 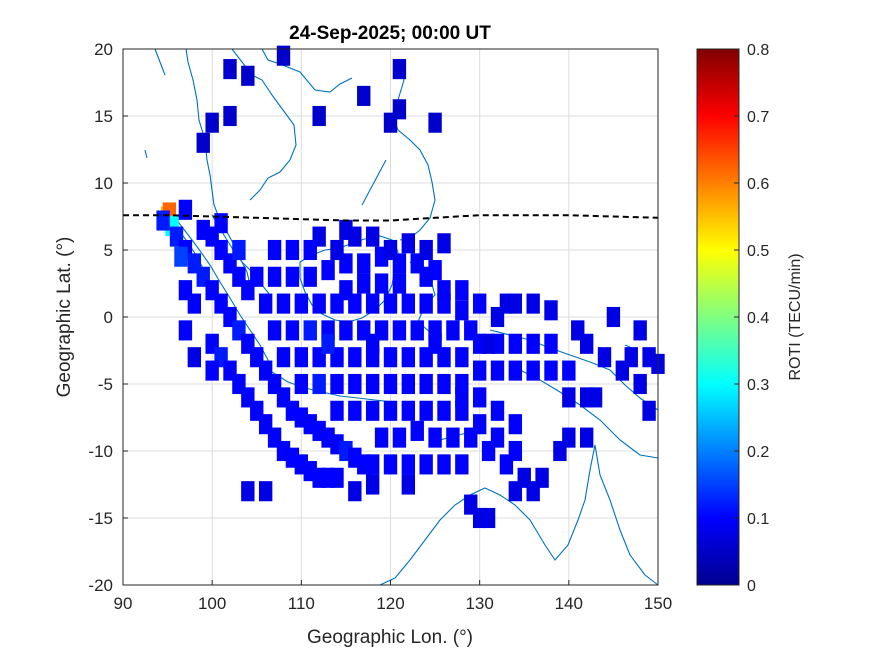 What do you see at coordinates (307, 70) in the screenshot?
I see `coastline-china-south` at bounding box center [307, 70].